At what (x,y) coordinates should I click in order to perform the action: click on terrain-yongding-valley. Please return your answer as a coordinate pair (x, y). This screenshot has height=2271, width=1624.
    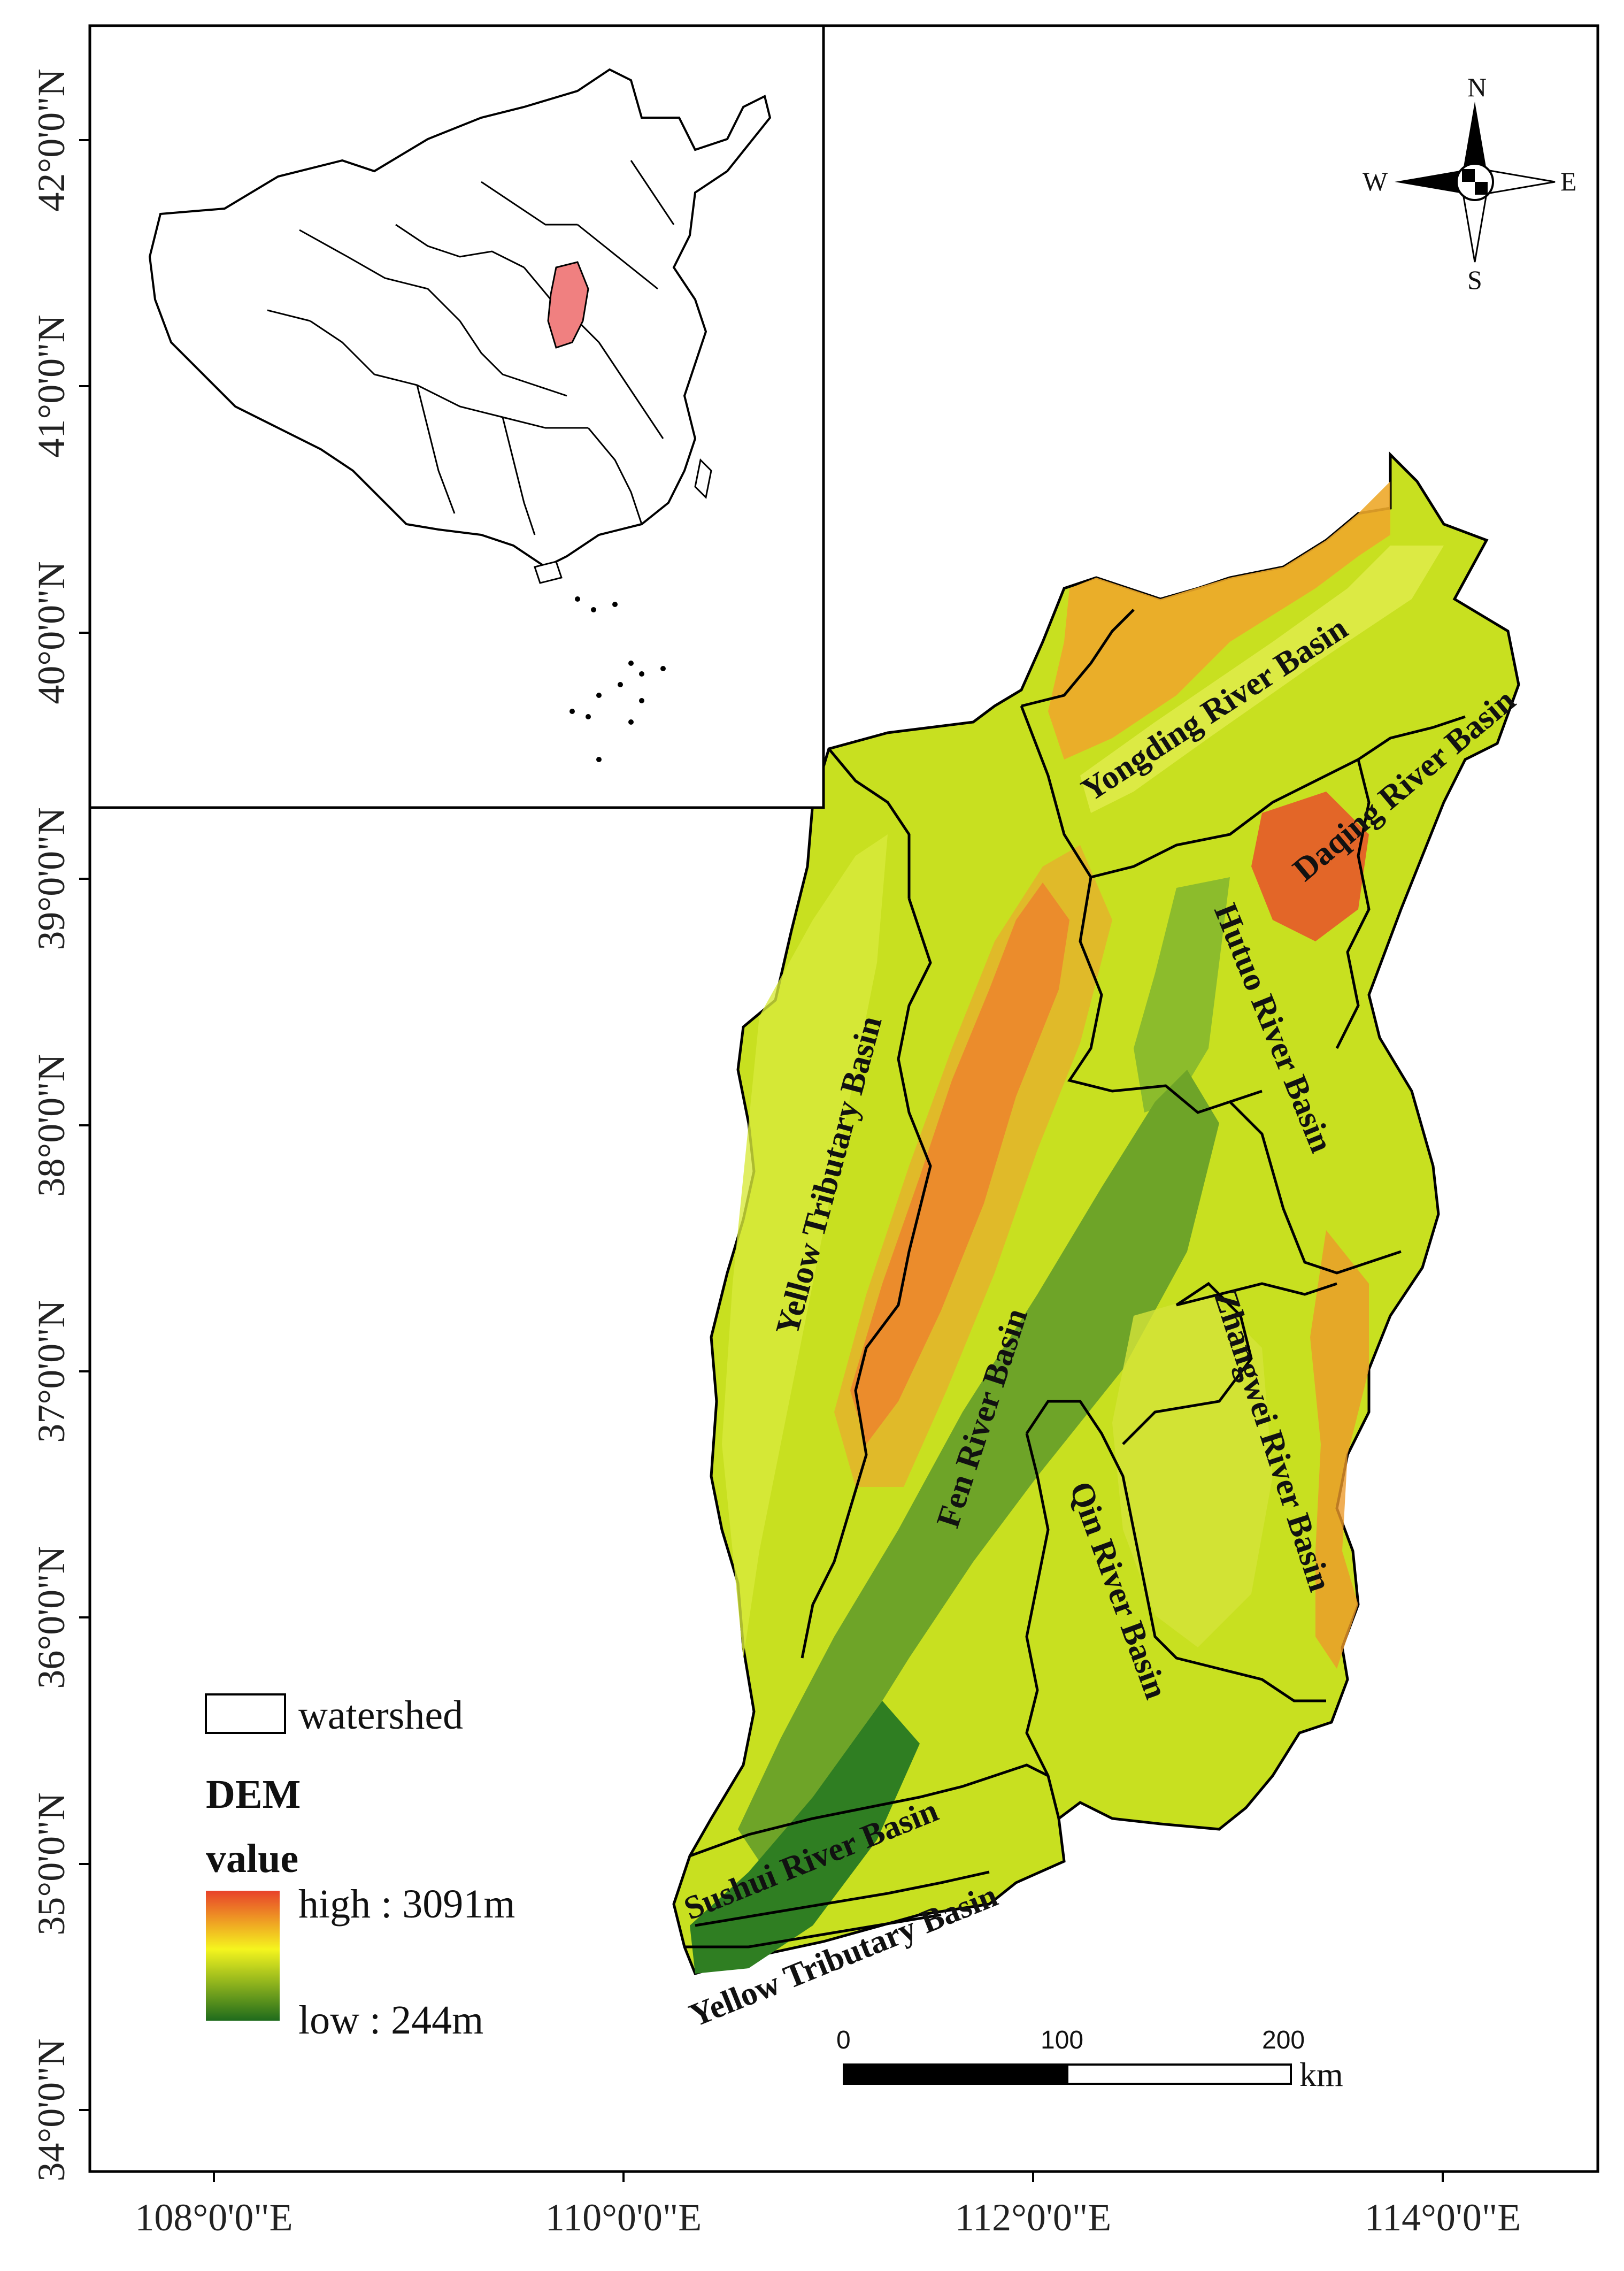
    Looking at the image, I should click on (1262, 679).